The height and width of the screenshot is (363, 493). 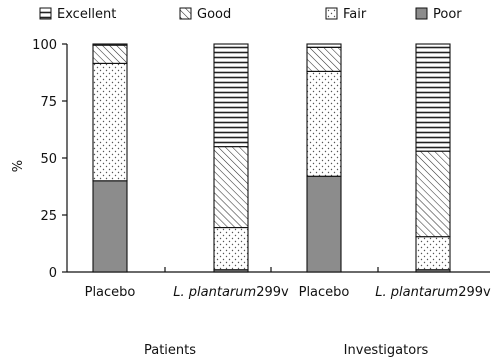 What do you see at coordinates (48, 102) in the screenshot?
I see `y-tick-label-75: 75` at bounding box center [48, 102].